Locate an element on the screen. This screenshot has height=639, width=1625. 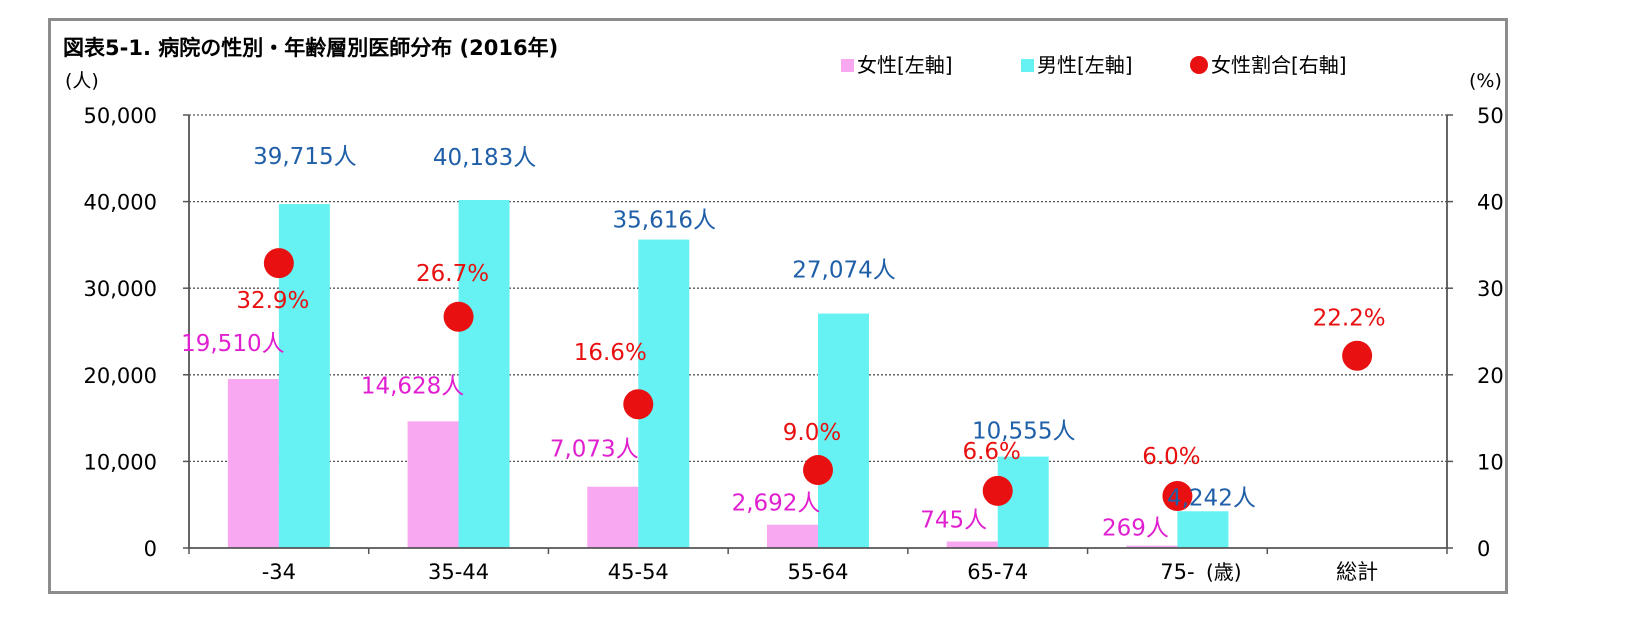
y-left-tick-label: 0 is located at coordinates (150, 549).